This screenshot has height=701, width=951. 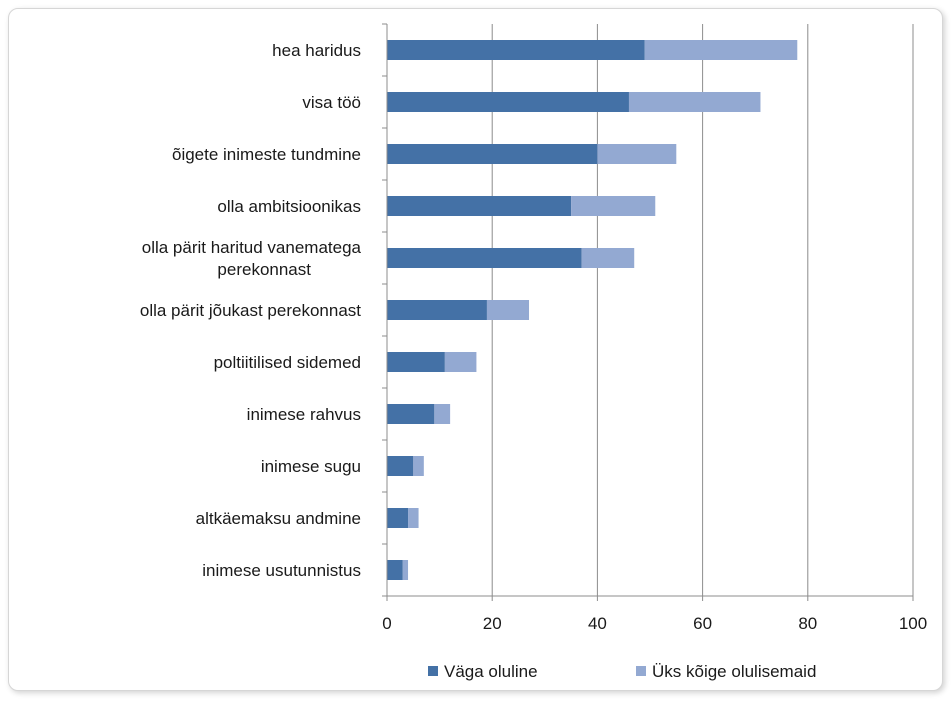 I want to click on category-label: õigete inimeste tundmine, so click(x=266, y=154).